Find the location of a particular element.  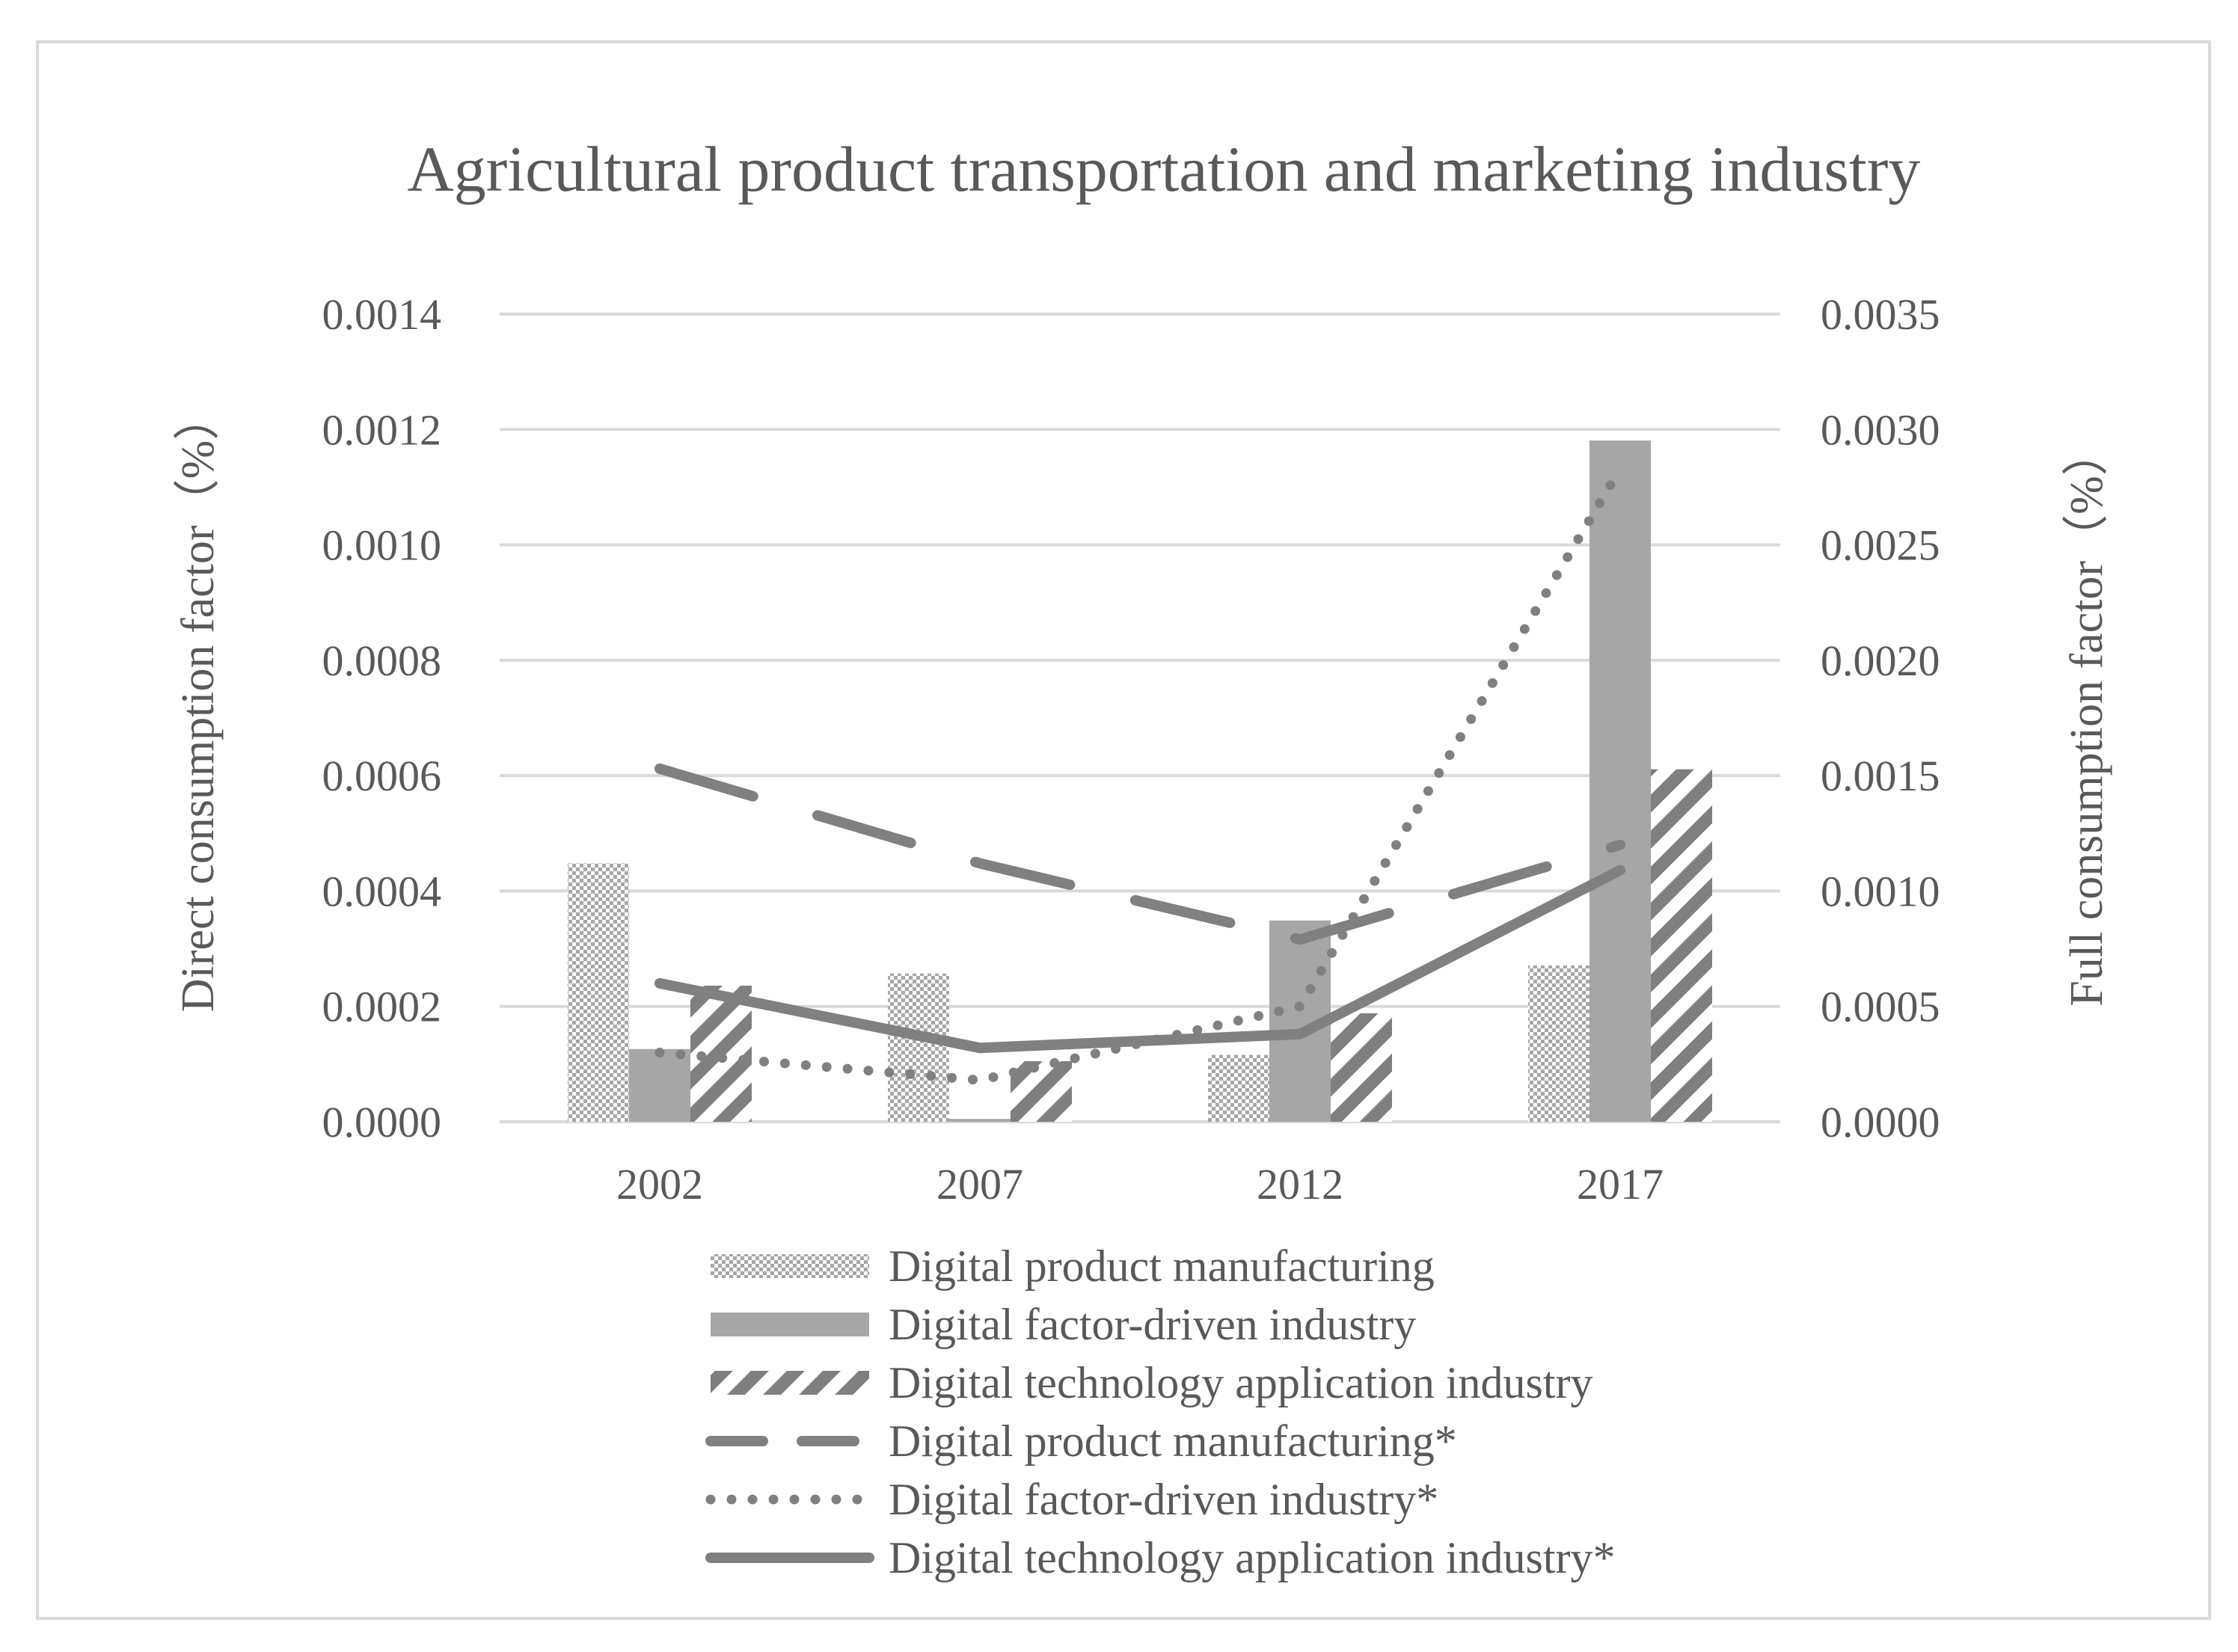

right-tick-label: 0.0010 is located at coordinates (1881, 891).